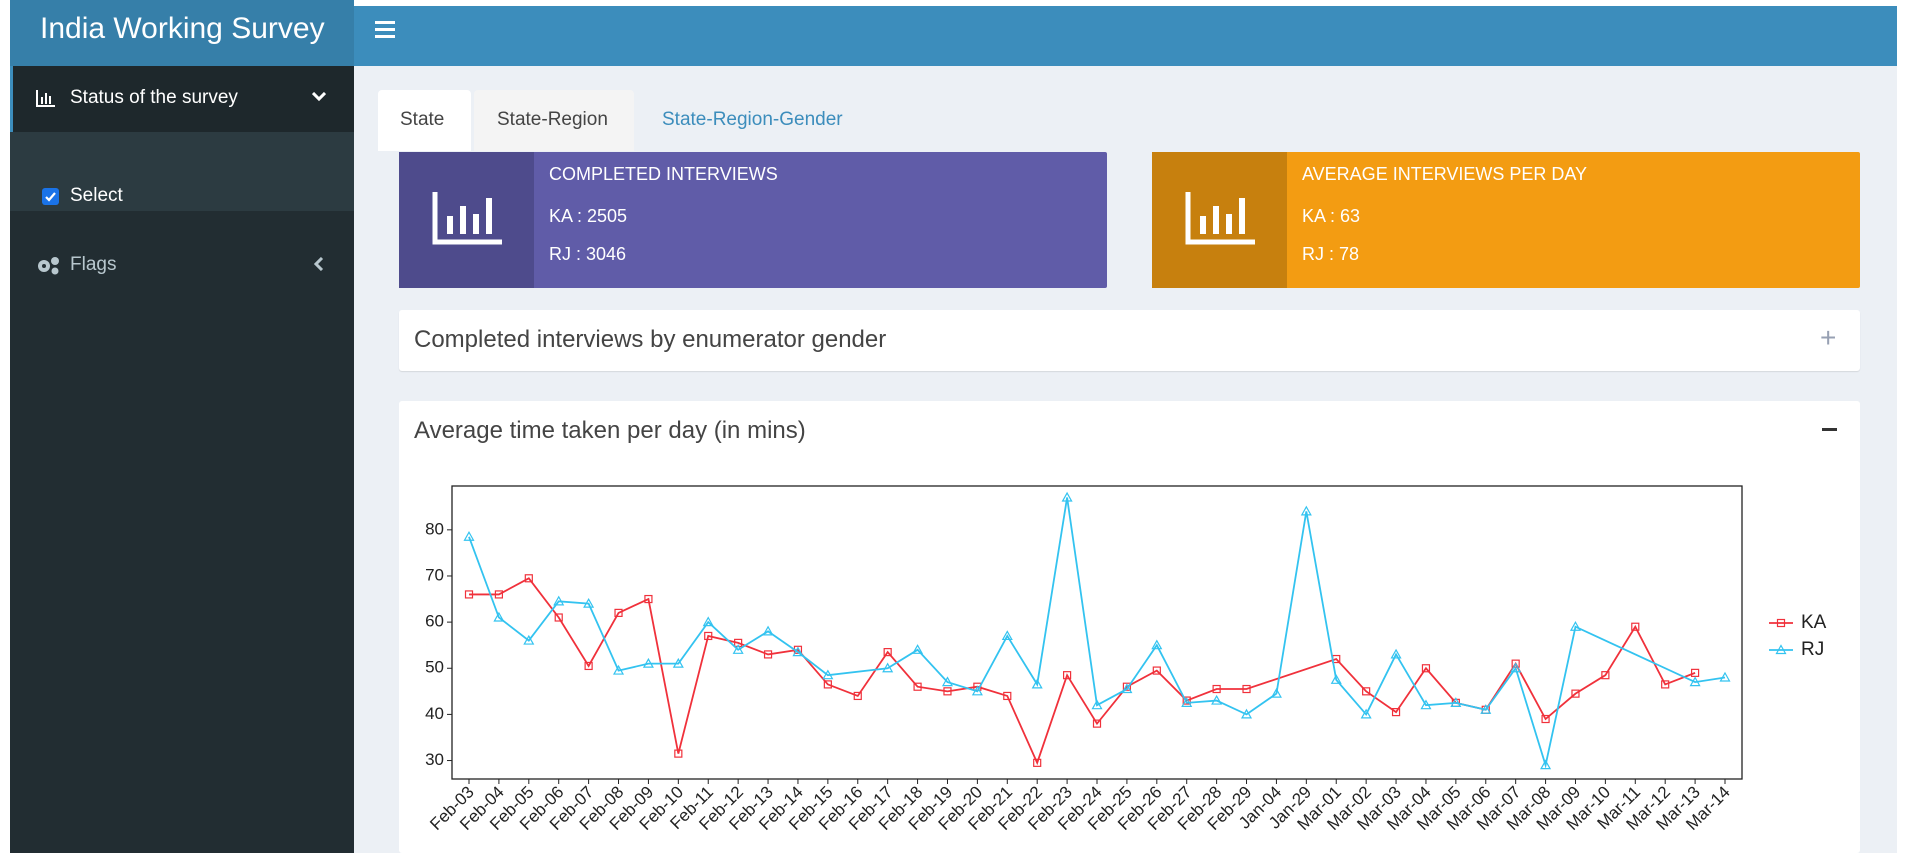 The width and height of the screenshot is (1906, 853). I want to click on chevron-left, so click(319, 264).